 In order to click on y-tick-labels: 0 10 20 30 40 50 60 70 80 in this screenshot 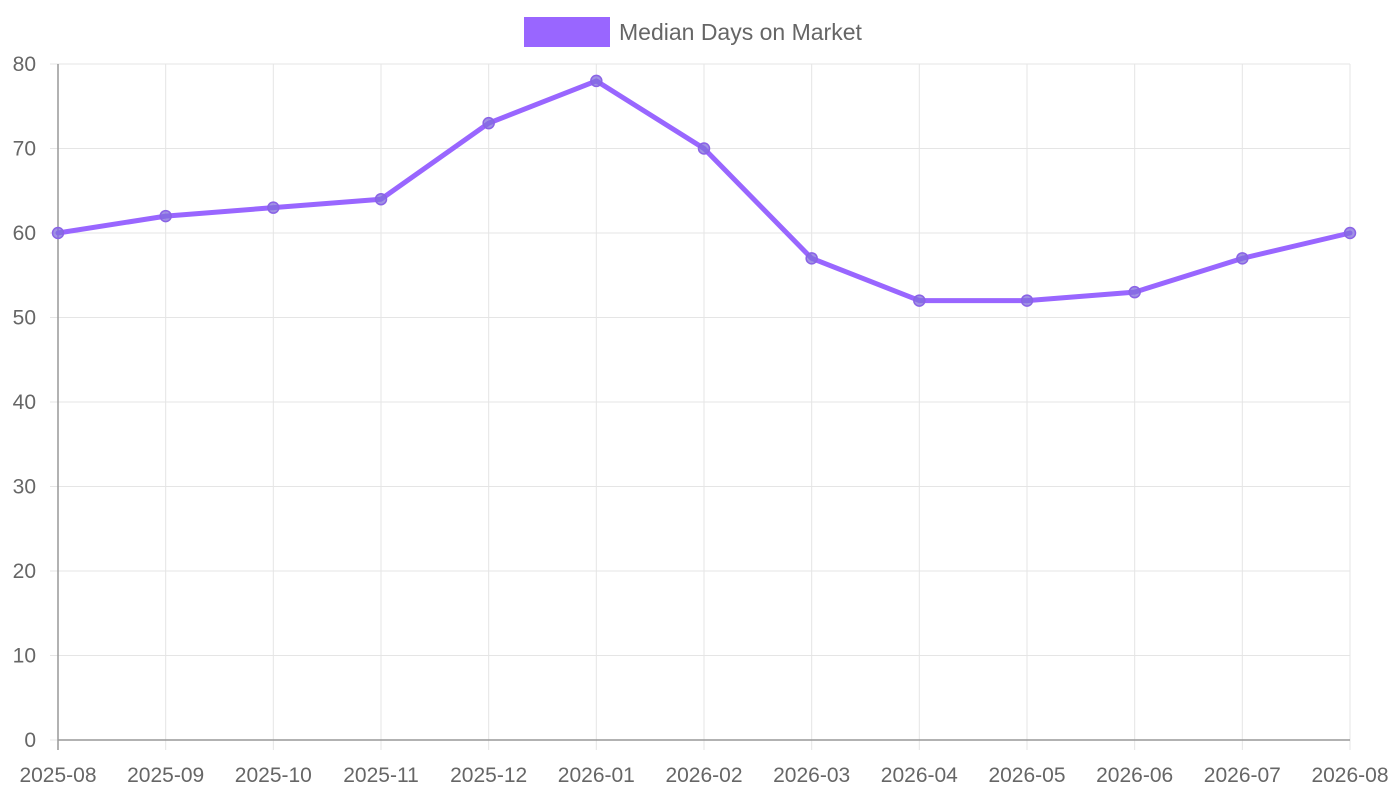, I will do `click(24, 402)`.